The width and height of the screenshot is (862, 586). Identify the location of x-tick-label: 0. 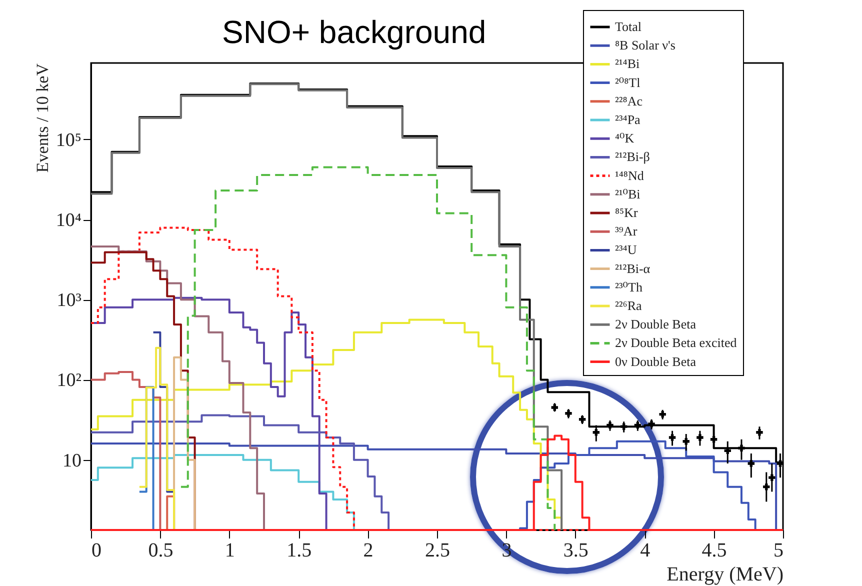
(97, 551).